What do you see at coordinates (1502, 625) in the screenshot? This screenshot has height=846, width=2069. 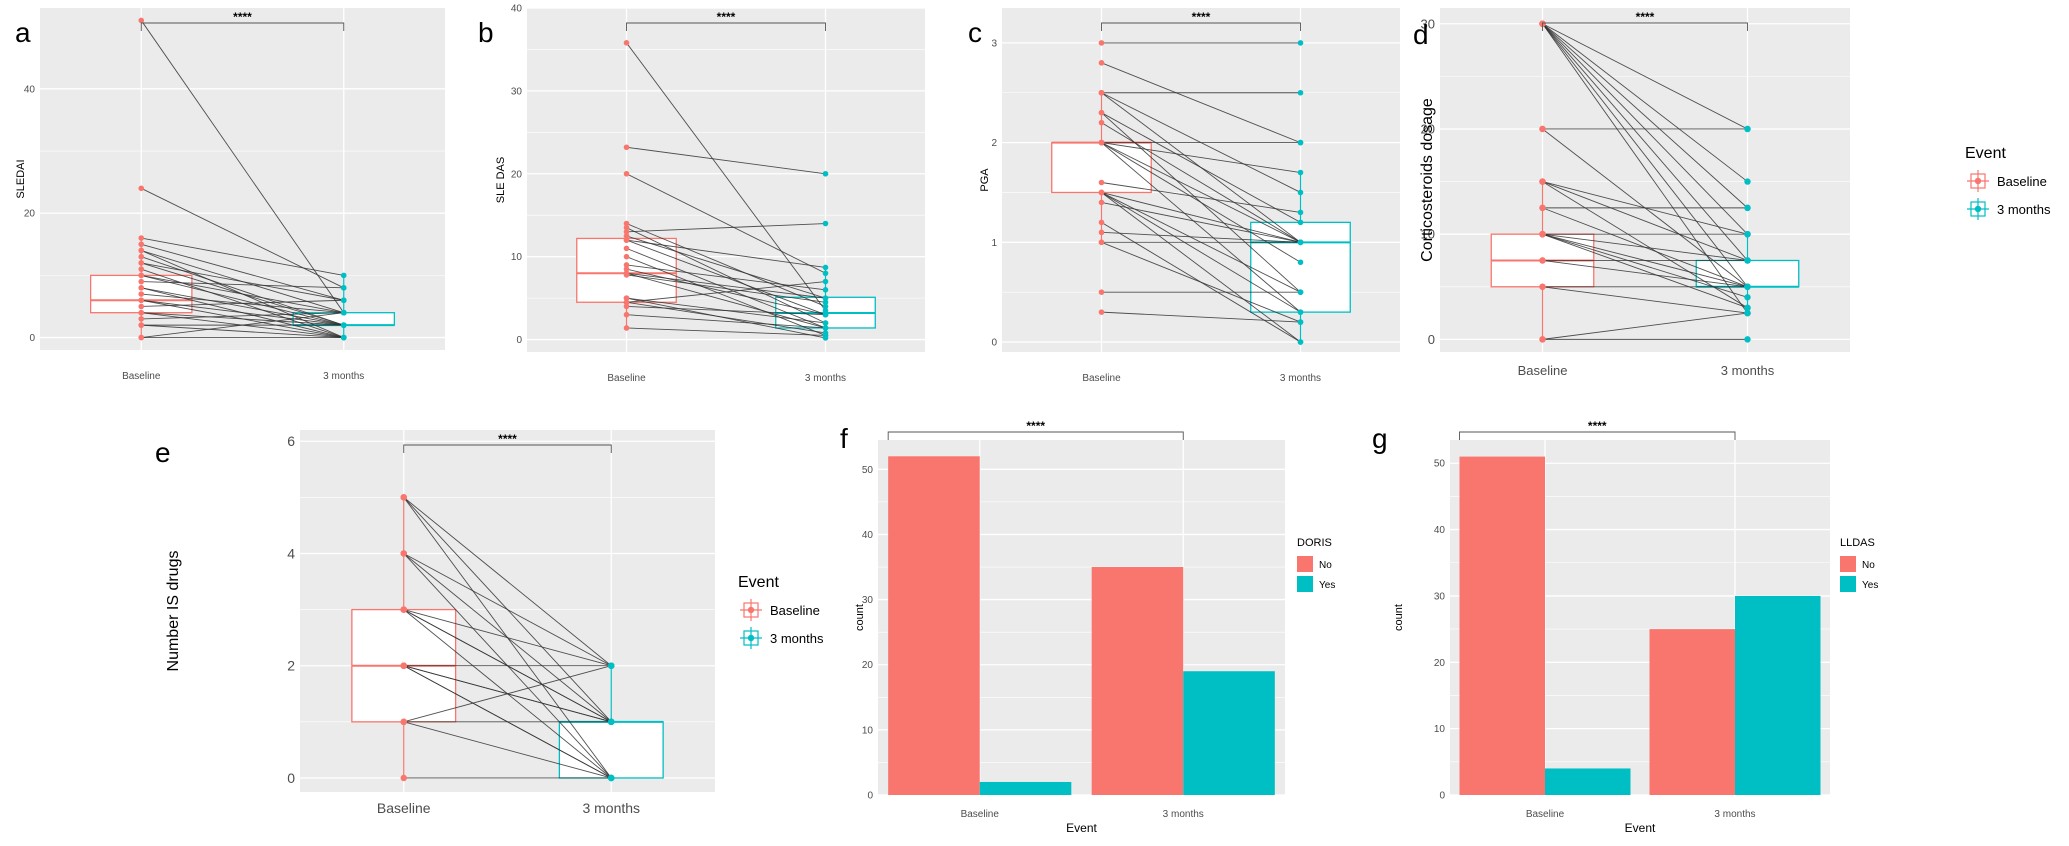 I see `bar-no` at bounding box center [1502, 625].